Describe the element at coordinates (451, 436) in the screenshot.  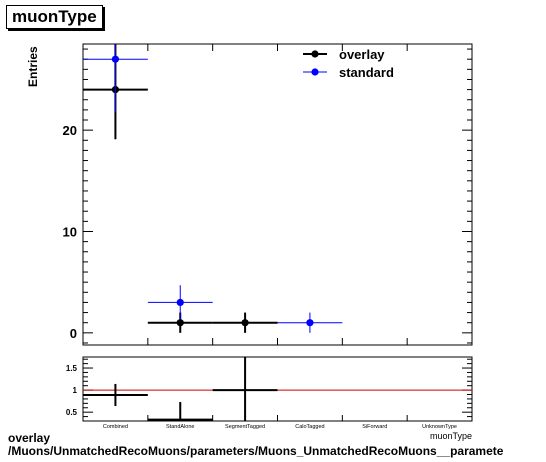
I see `x-axis-label: muonType` at that location.